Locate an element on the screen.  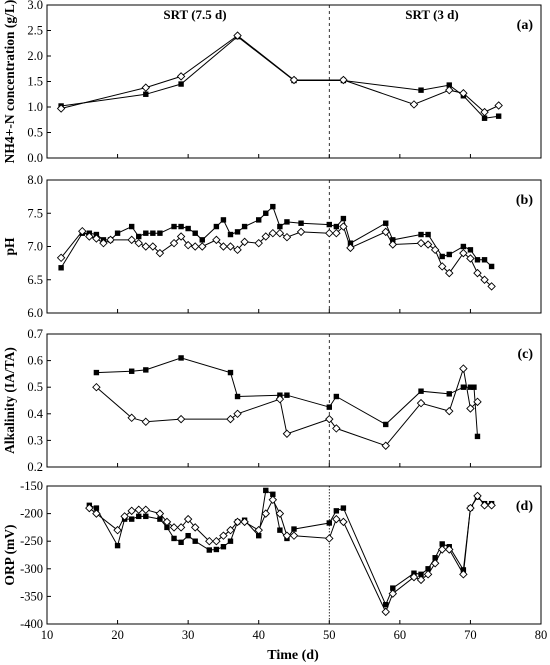
y-tick-label: 8.0 is located at coordinates (35, 180).